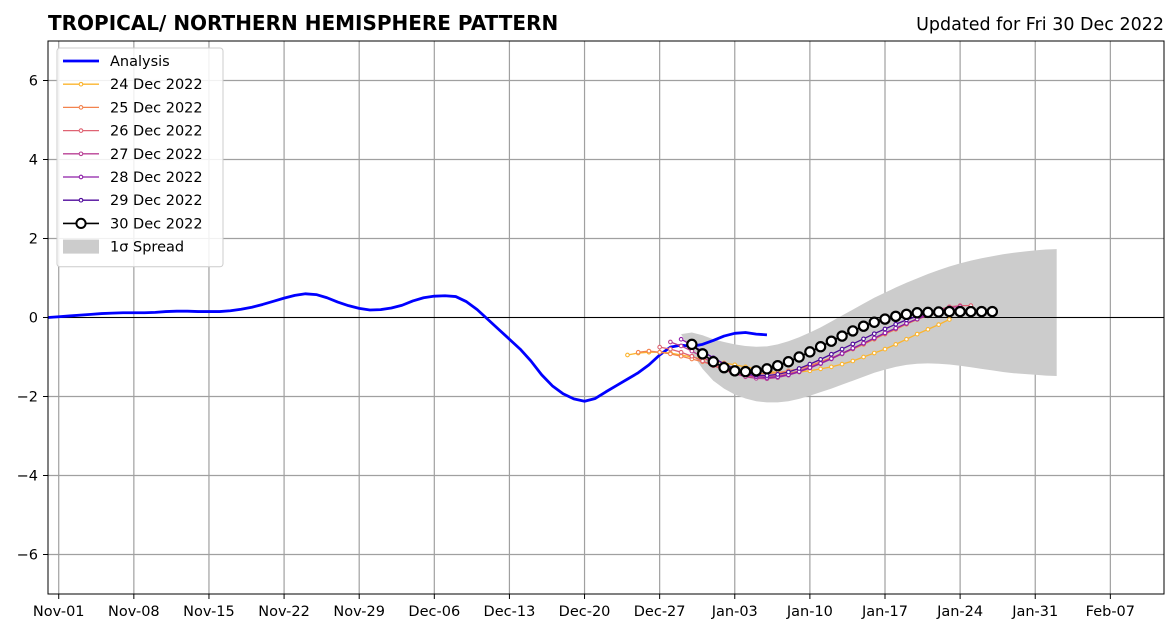  Describe the element at coordinates (140, 62) in the screenshot. I see `legend-label-analysis: Analysis` at that location.